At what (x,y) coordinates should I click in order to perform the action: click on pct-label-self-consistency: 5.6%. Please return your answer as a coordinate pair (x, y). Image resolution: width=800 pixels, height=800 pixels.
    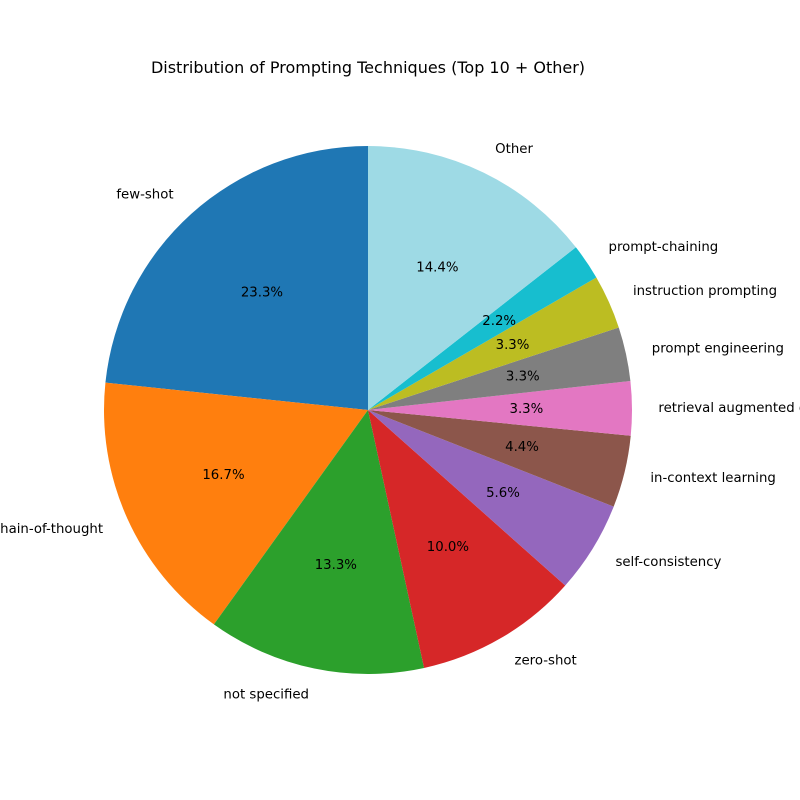
    Looking at the image, I should click on (503, 493).